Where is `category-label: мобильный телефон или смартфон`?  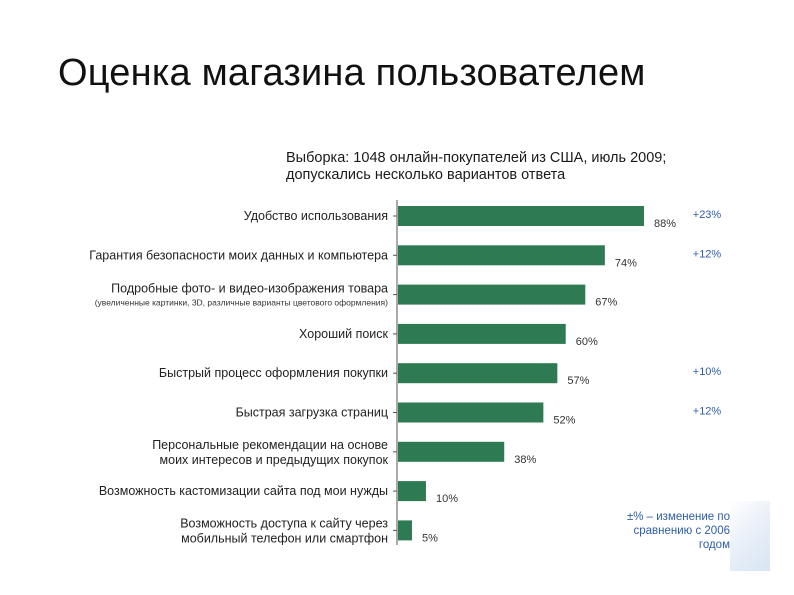
category-label: мобильный телефон или смартфон is located at coordinates (284, 538).